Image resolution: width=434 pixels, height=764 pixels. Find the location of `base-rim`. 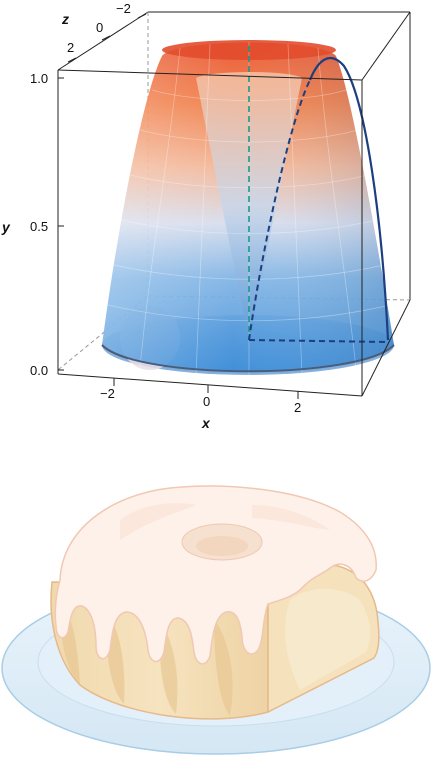

base-rim is located at coordinates (248, 358).